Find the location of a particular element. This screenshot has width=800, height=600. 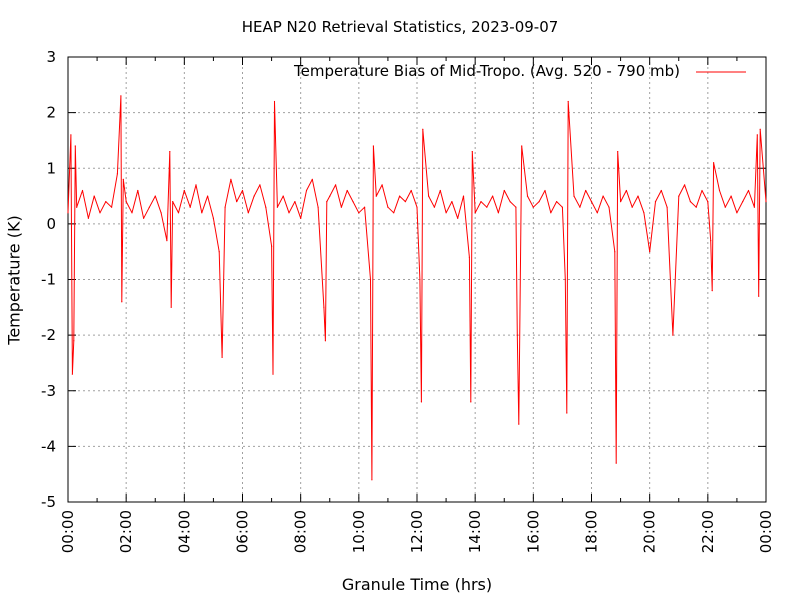

y-tick-label: 2 is located at coordinates (51, 113).